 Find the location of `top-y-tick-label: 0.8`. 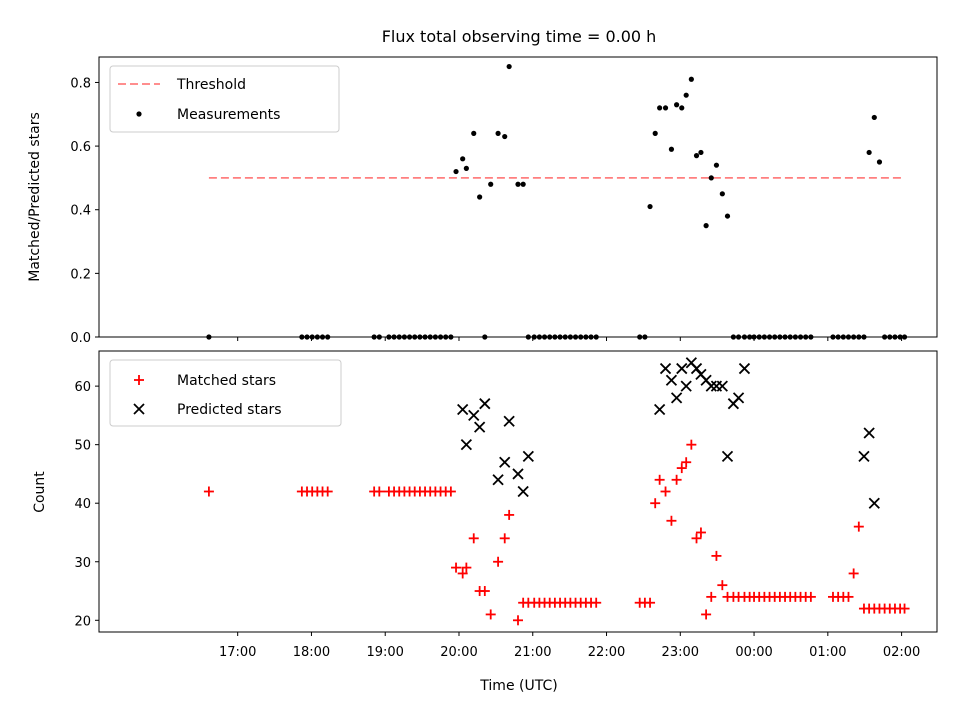

top-y-tick-label: 0.8 is located at coordinates (80, 83).